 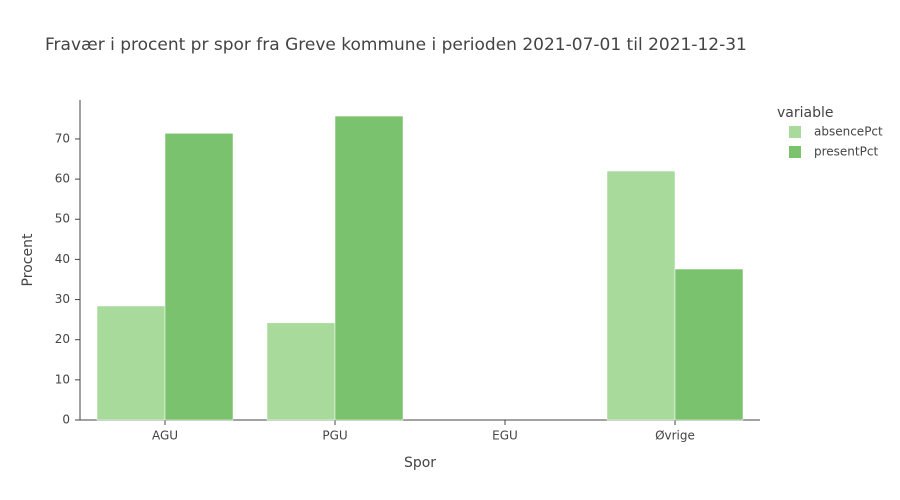 I want to click on legend-label: absencePct, so click(x=848, y=132).